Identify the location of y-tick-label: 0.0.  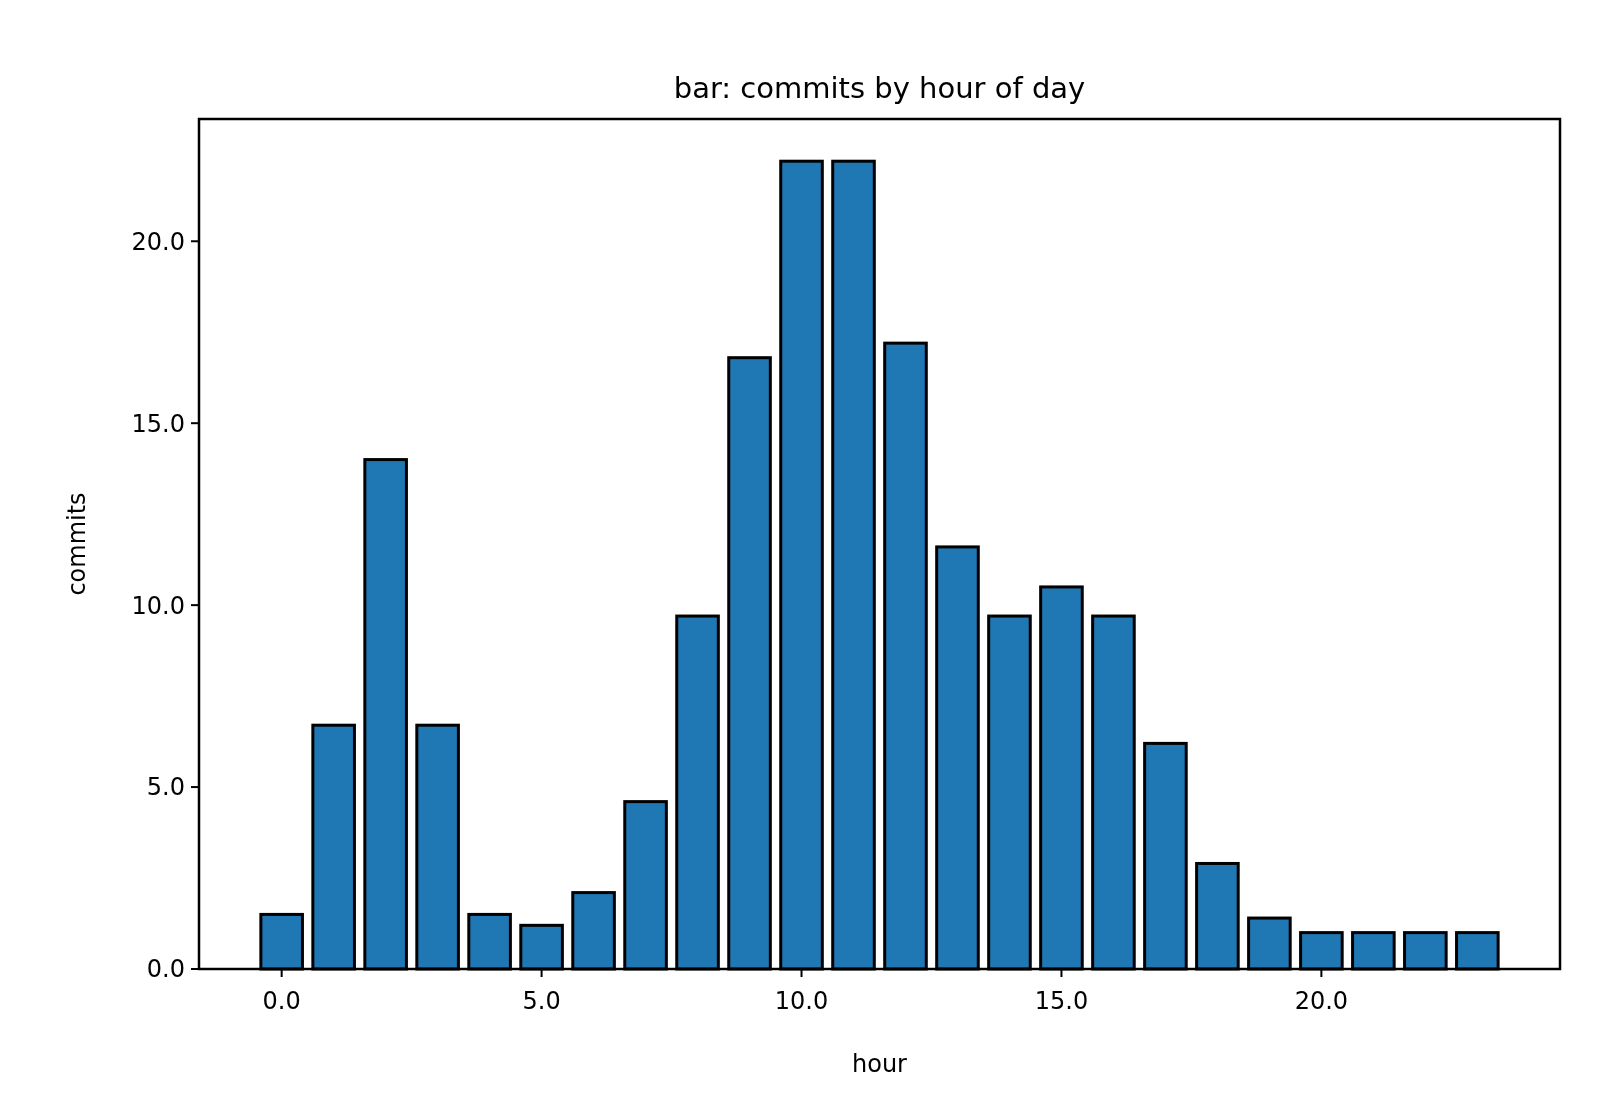
(165, 969).